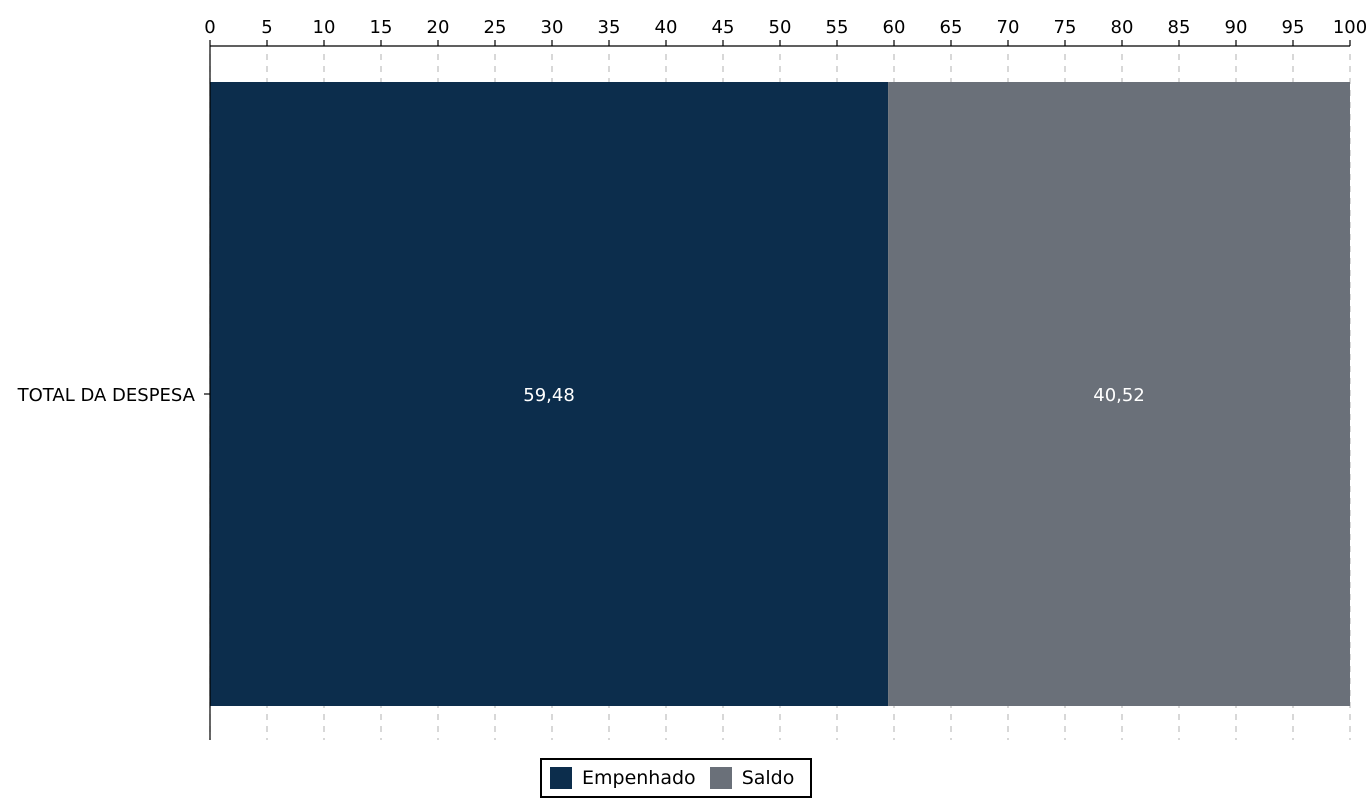  I want to click on legend-label-empenhado: Empenhado, so click(639, 778).